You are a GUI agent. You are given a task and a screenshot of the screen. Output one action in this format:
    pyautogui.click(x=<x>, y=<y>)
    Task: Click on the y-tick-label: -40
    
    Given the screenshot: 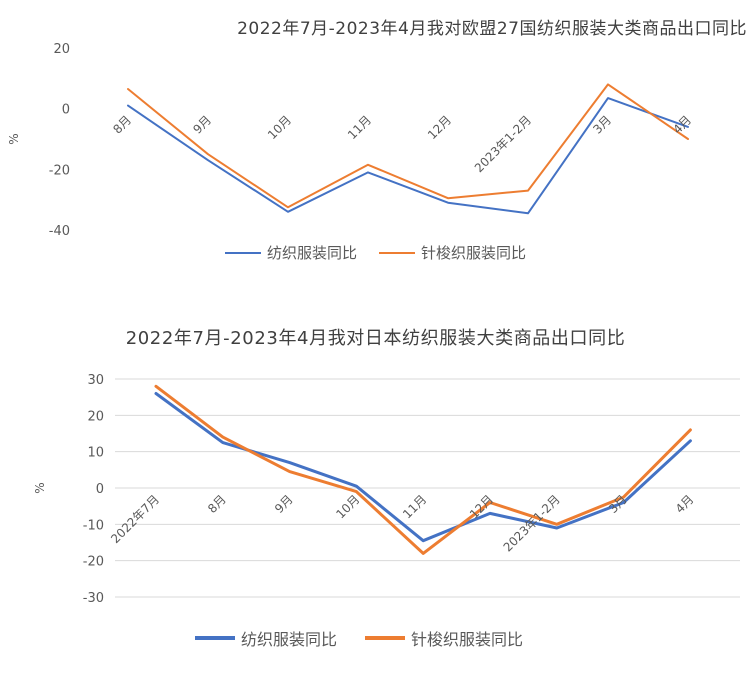 What is the action you would take?
    pyautogui.click(x=59, y=231)
    